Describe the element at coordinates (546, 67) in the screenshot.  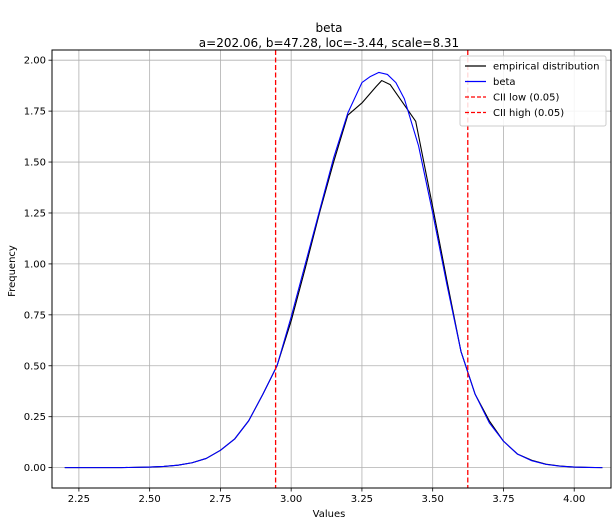
I see `legend-label-empirical-distribution: empirical distribution` at that location.